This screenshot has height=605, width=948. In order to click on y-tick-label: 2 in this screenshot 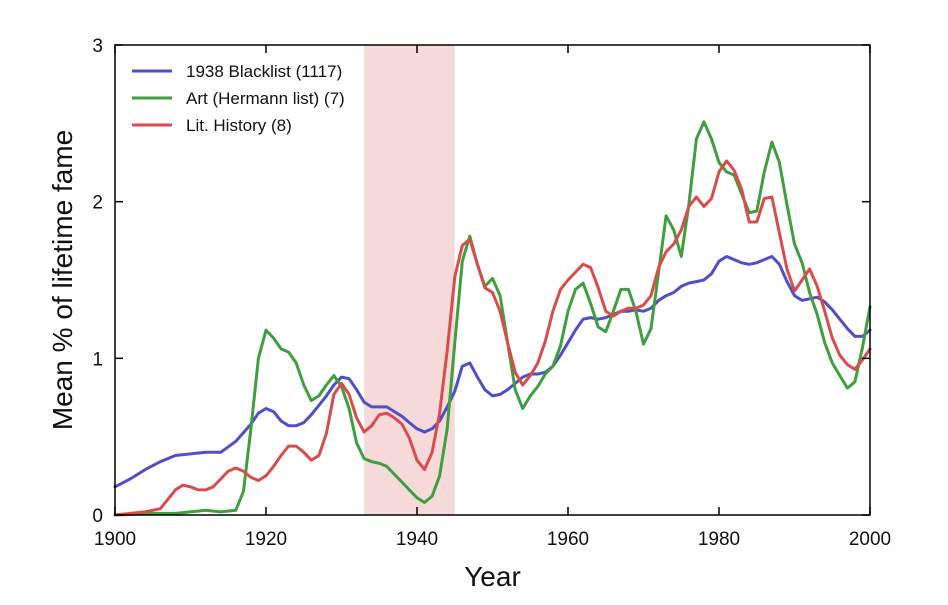, I will do `click(97, 203)`.